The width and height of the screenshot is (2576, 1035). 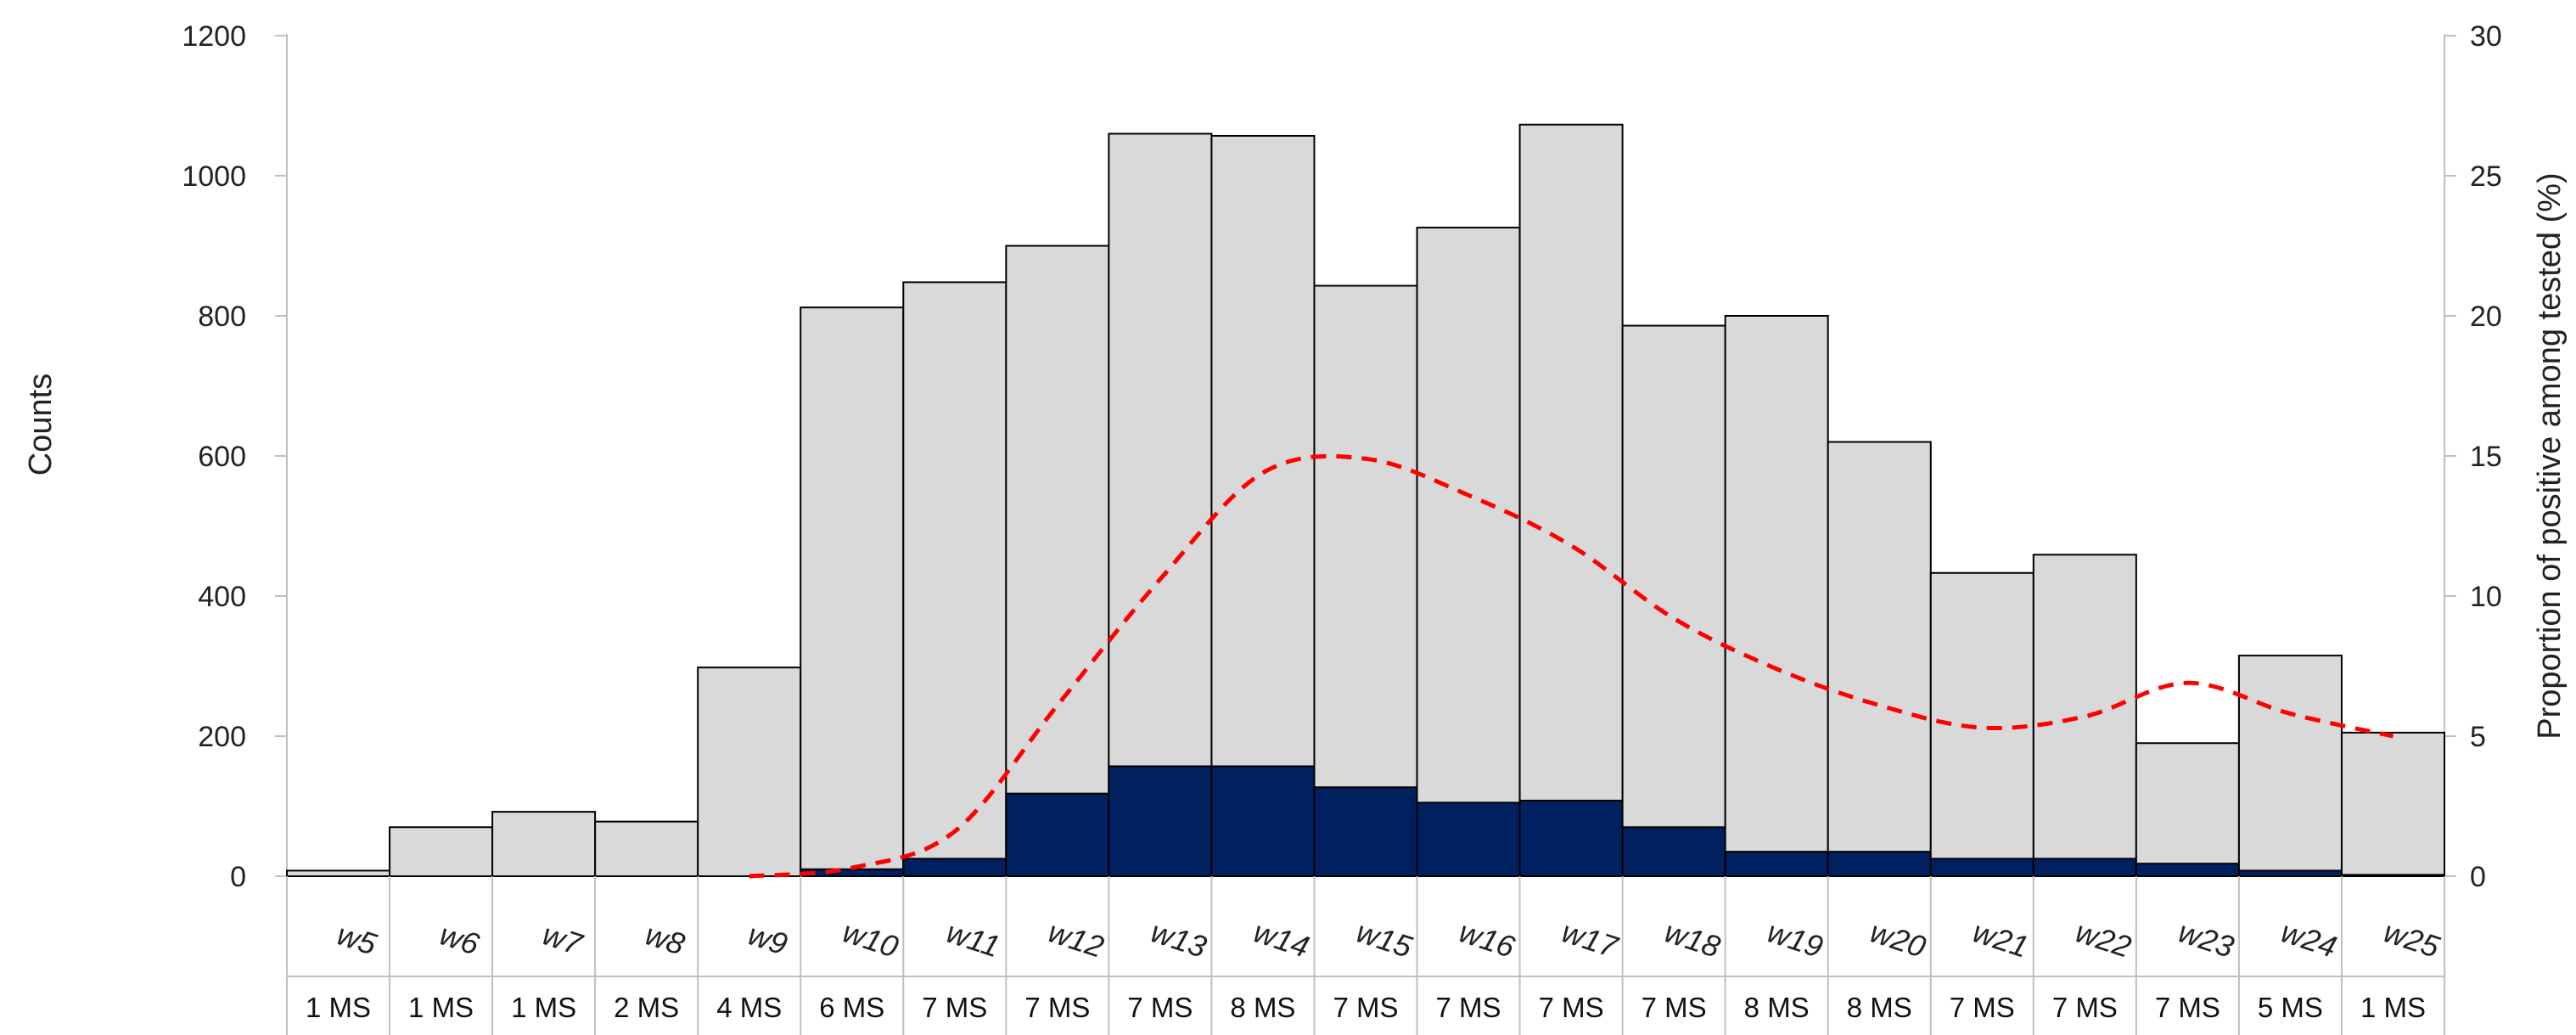 What do you see at coordinates (1384, 940) in the screenshot?
I see `x-category-label: w15` at bounding box center [1384, 940].